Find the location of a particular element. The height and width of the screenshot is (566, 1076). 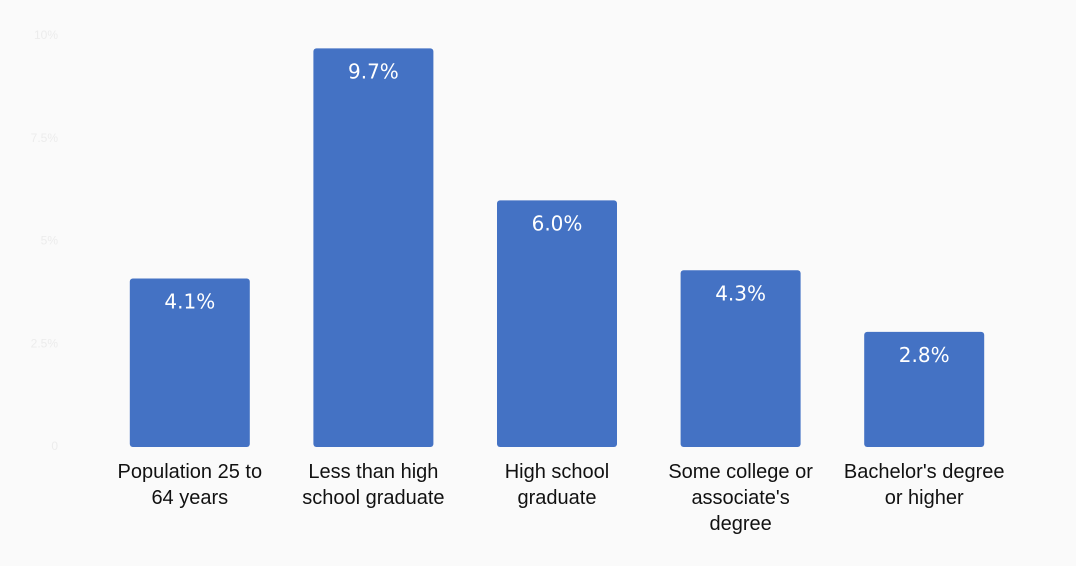

x-tick-label-line: graduate is located at coordinates (557, 498).